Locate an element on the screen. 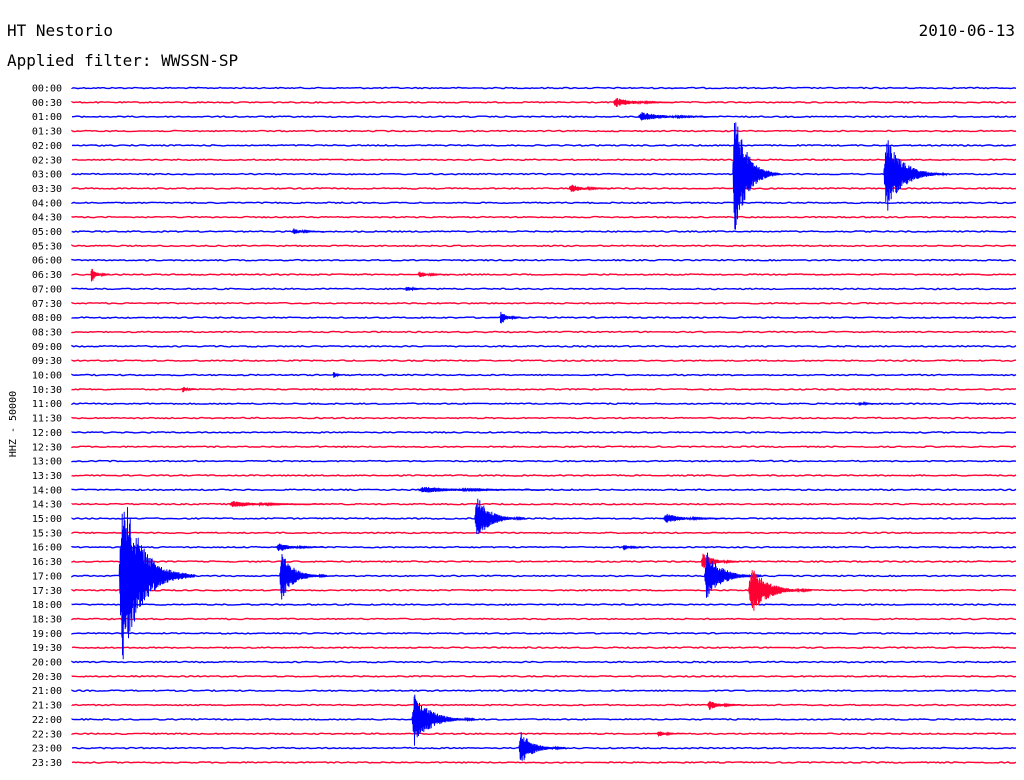  tick-label: 22:30 is located at coordinates (47, 734).